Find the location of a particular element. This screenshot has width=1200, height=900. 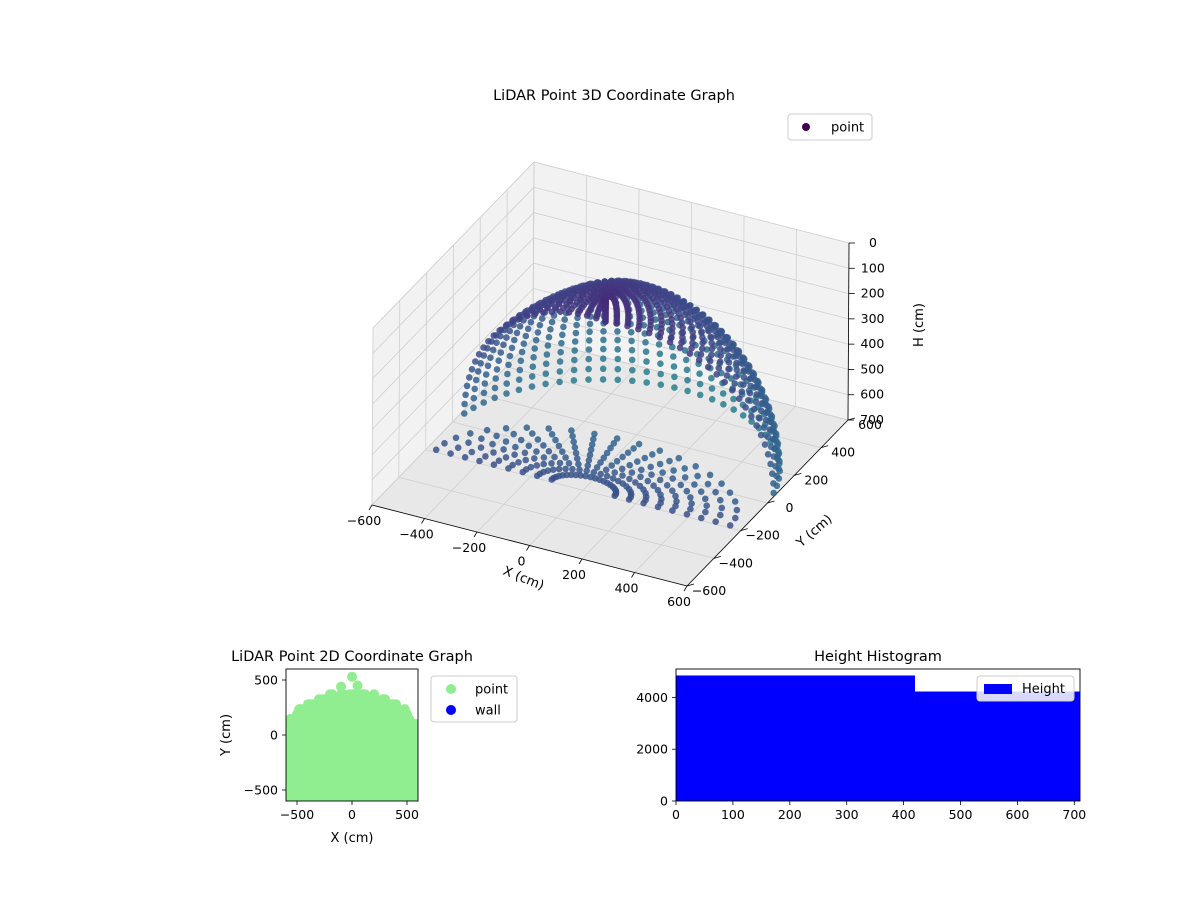

z-axis-label-3d: H (cm) is located at coordinates (919, 325).